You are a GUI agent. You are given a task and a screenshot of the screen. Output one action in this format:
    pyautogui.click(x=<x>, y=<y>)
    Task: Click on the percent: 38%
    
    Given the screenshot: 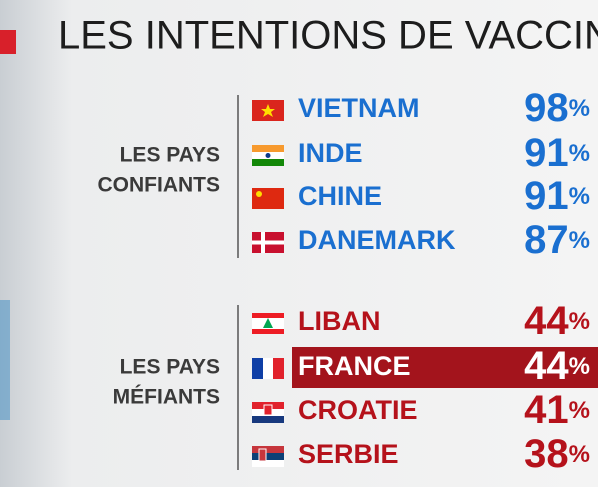 What is the action you would take?
    pyautogui.click(x=557, y=454)
    